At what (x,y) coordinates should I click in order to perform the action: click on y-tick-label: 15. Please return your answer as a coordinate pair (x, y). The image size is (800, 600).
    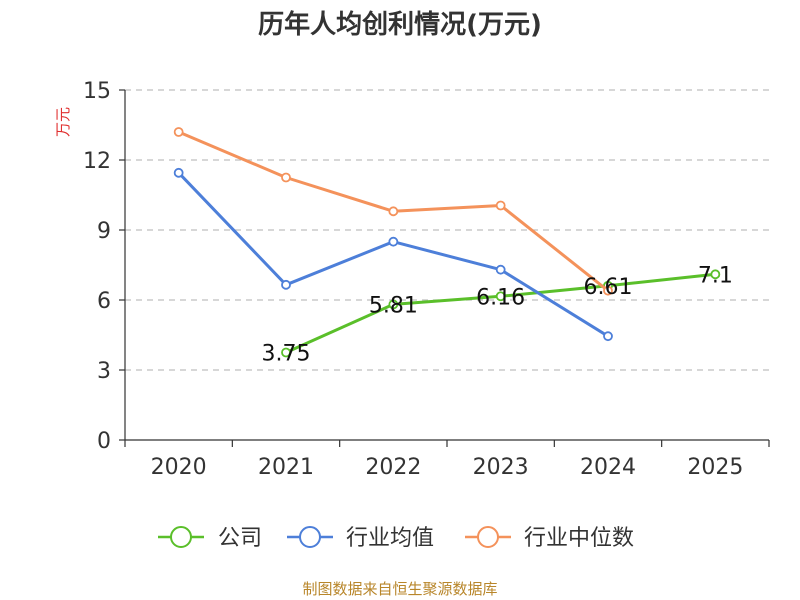
    Looking at the image, I should click on (97, 91).